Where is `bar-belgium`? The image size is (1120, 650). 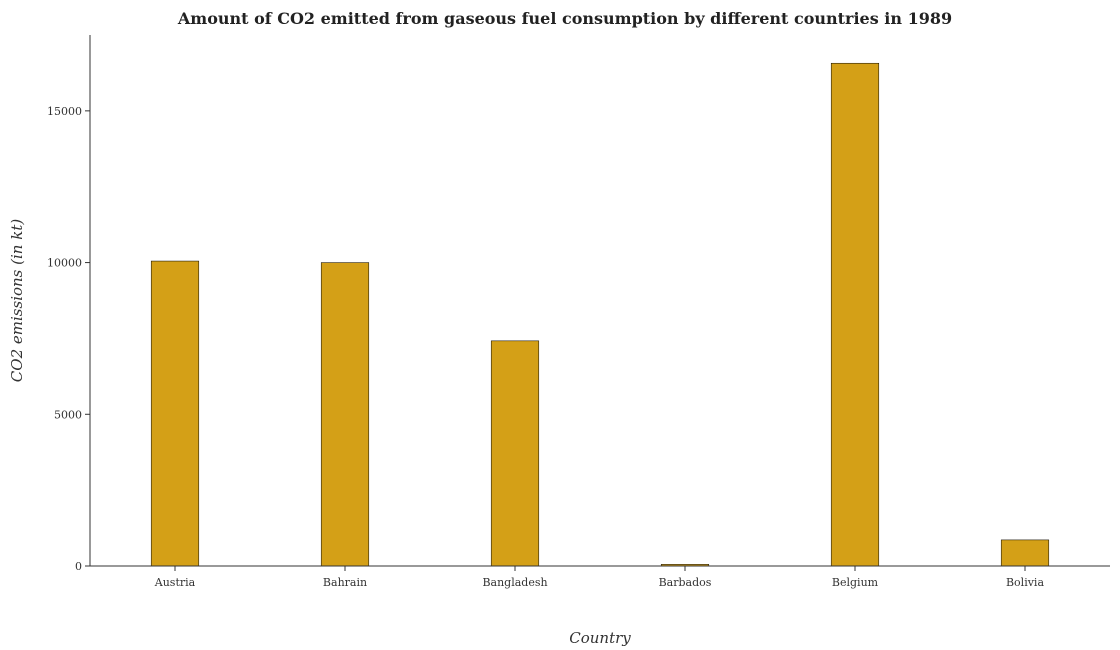 bar-belgium is located at coordinates (855, 314).